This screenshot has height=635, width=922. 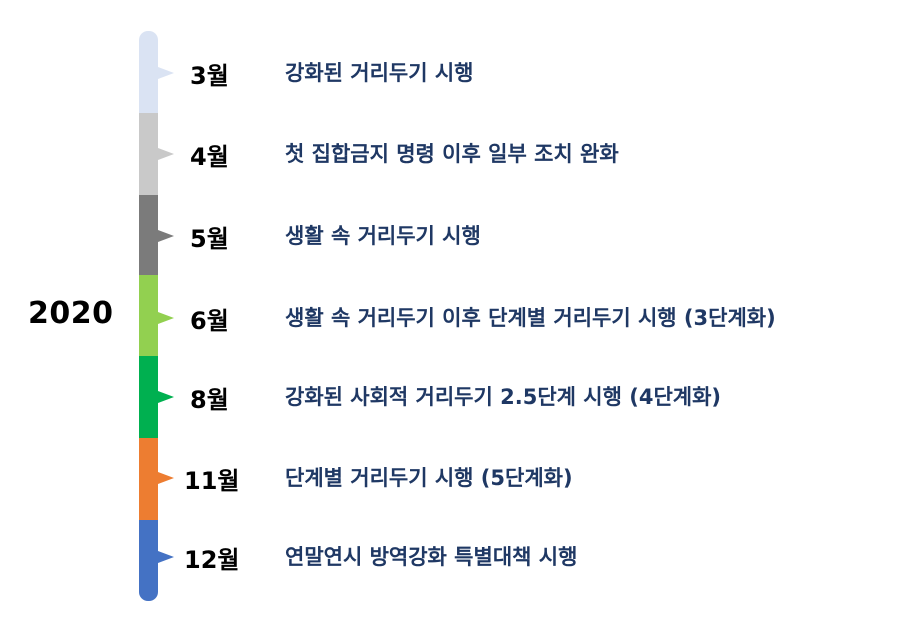 What do you see at coordinates (452, 154) in the screenshot?
I see `event-text-apr: 첫 집합금지 명령 이후 일부 조치 완화` at bounding box center [452, 154].